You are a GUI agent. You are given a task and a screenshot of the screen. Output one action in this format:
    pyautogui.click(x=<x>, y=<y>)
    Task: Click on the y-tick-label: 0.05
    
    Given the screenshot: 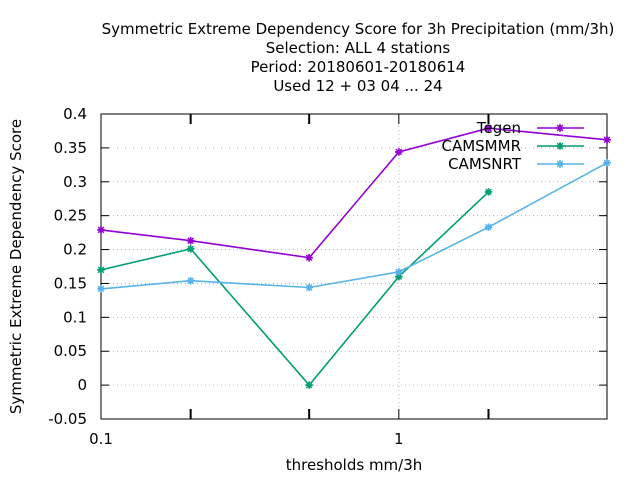 What is the action you would take?
    pyautogui.click(x=70, y=351)
    